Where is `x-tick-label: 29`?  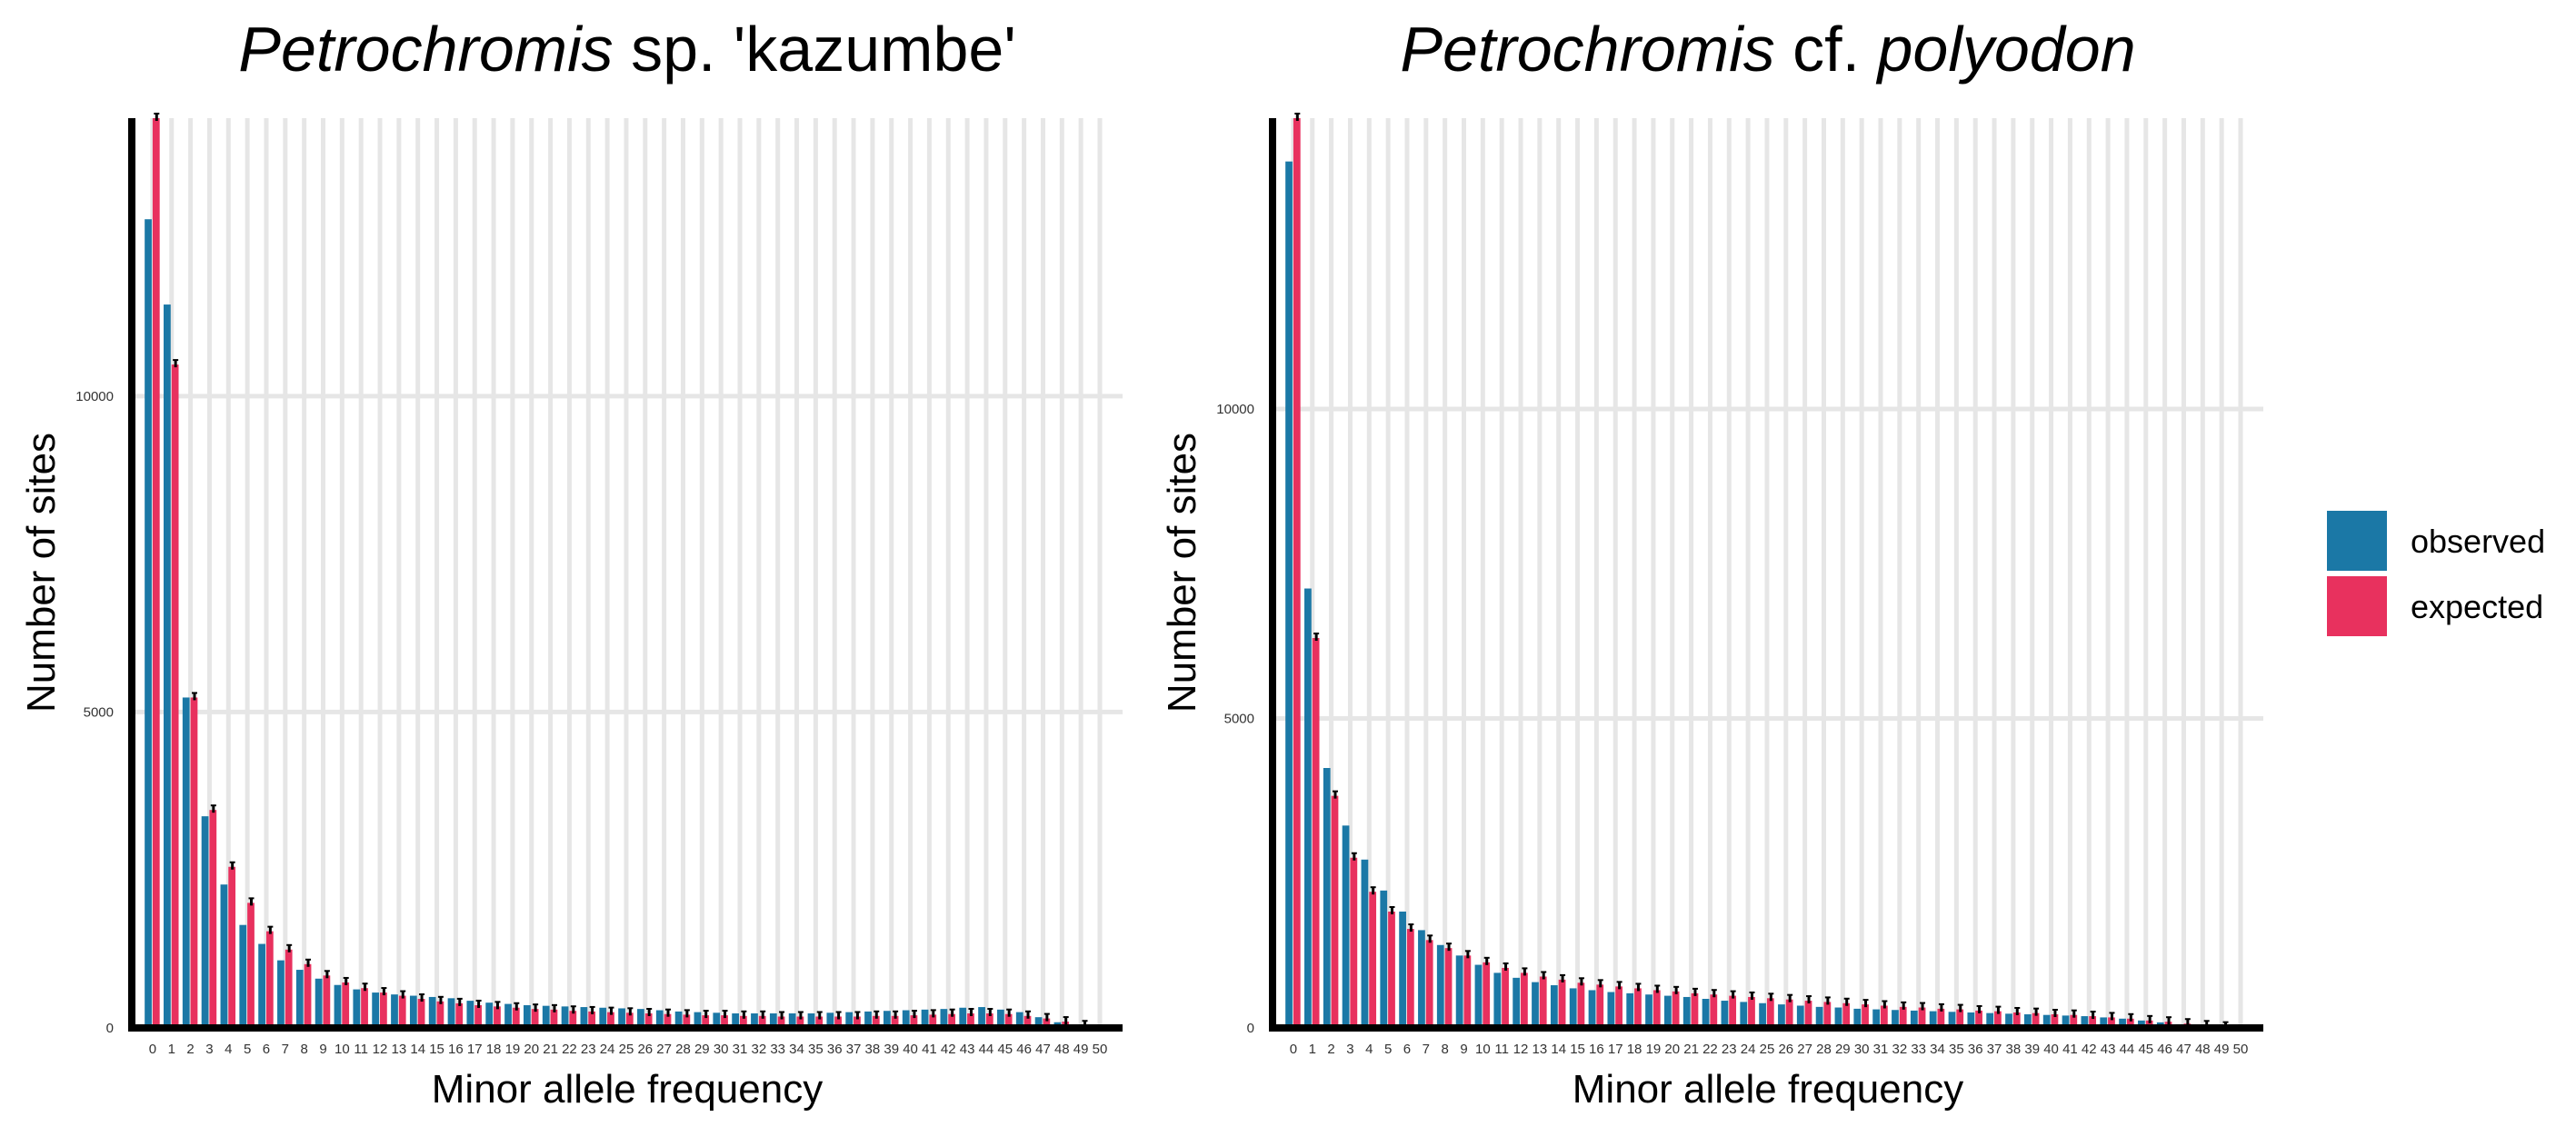 x-tick-label: 29 is located at coordinates (702, 1049).